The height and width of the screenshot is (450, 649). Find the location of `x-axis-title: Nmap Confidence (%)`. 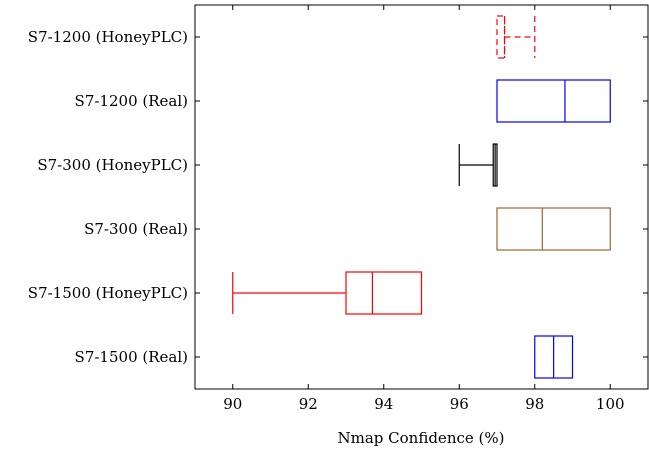

x-axis-title: Nmap Confidence (%) is located at coordinates (421, 438).